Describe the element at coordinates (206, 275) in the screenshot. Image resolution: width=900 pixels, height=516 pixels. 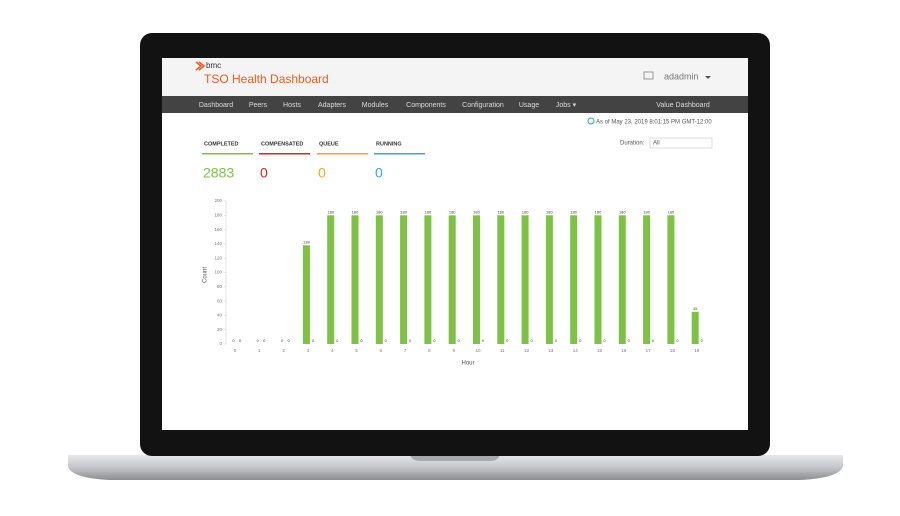
I see `y-axis-label: Count` at that location.